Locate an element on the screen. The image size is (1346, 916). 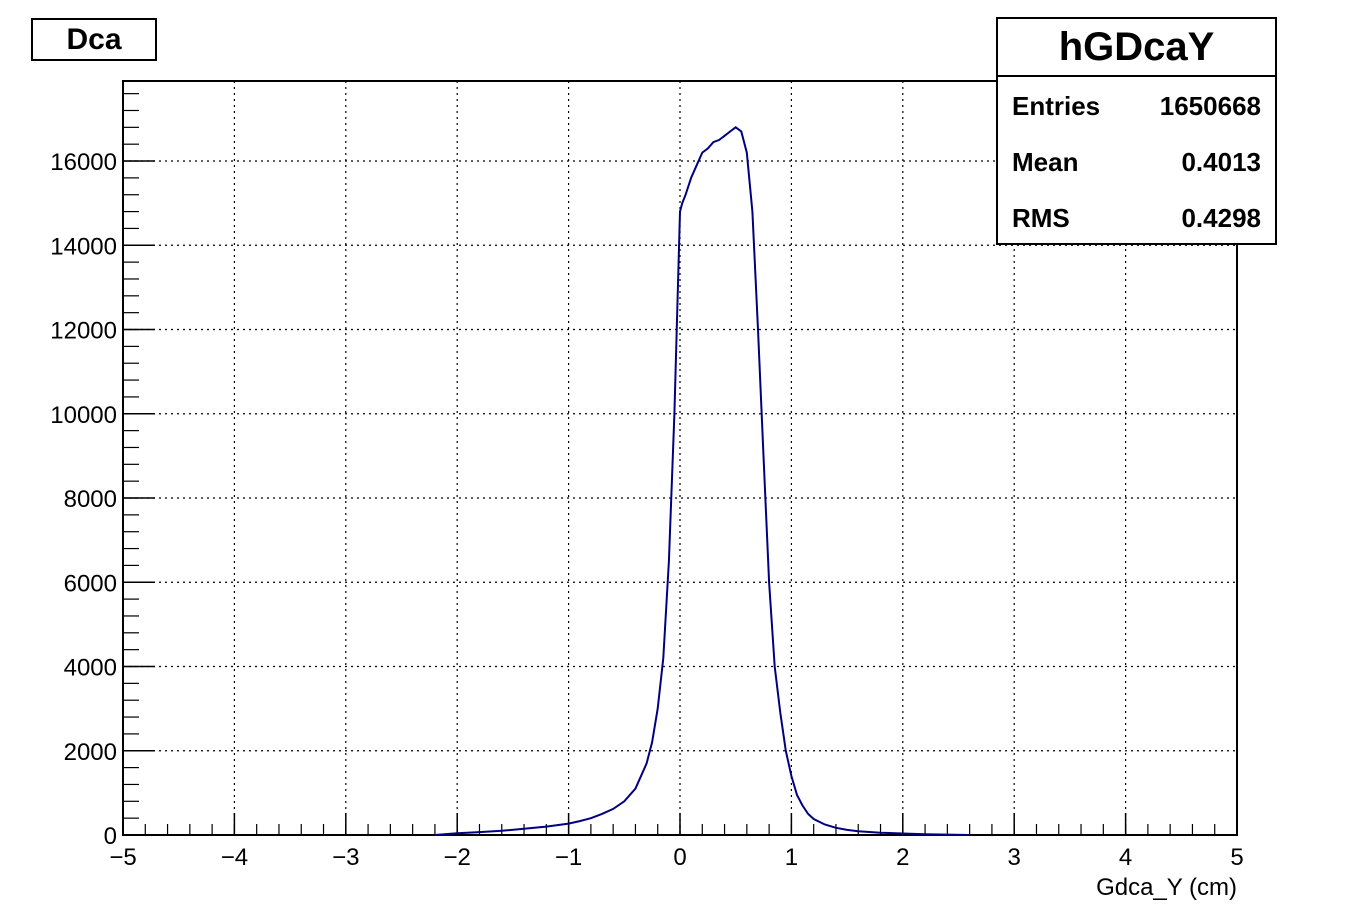
x-tick-label: 3 is located at coordinates (1014, 857).